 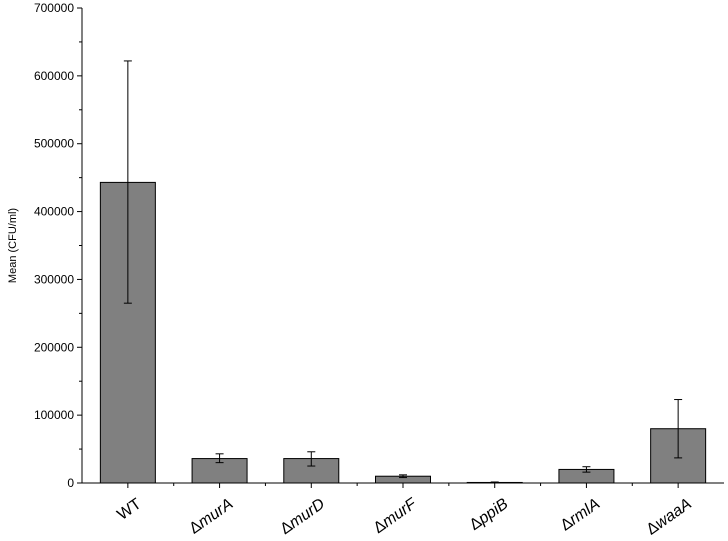 What do you see at coordinates (54, 212) in the screenshot?
I see `y-tick-label: 400000` at bounding box center [54, 212].